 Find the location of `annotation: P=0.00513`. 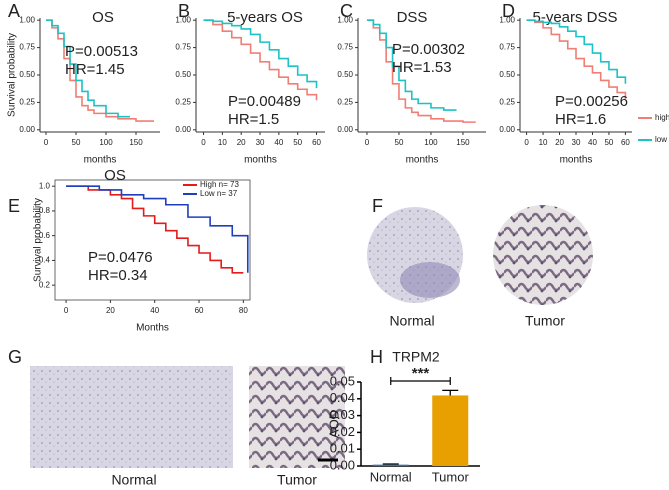

annotation: P=0.00513 is located at coordinates (101, 51).